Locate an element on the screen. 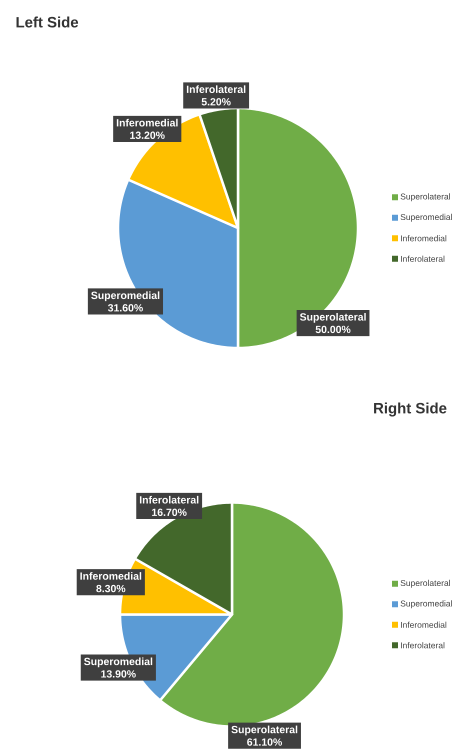 The height and width of the screenshot is (753, 475). chart-title: Left Side is located at coordinates (47, 22).